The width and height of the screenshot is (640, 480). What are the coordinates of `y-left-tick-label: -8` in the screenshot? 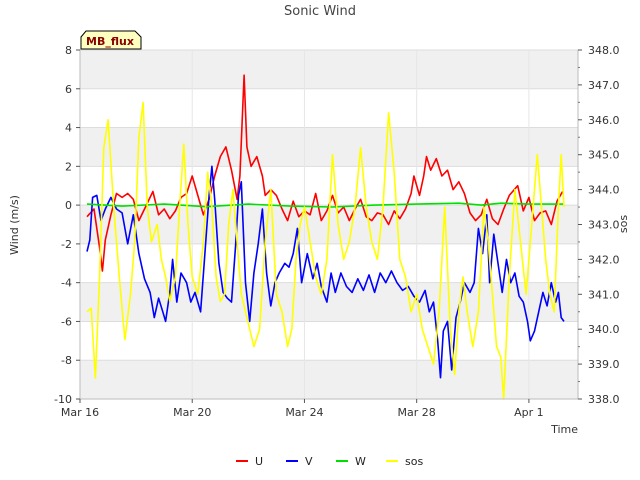 It's located at (66, 360).